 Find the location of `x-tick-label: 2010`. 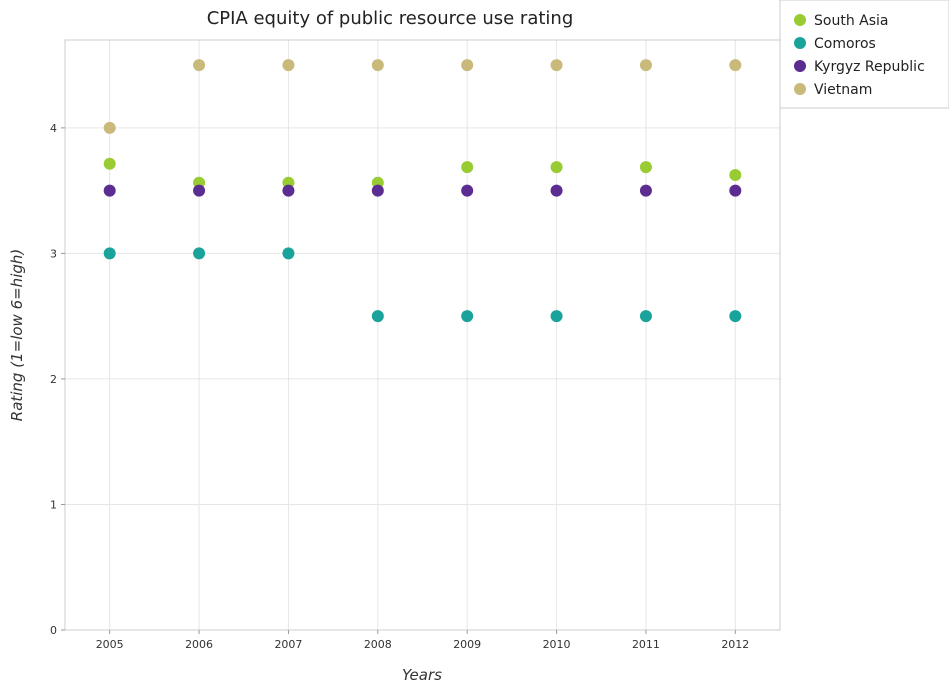

x-tick-label: 2010 is located at coordinates (557, 644).